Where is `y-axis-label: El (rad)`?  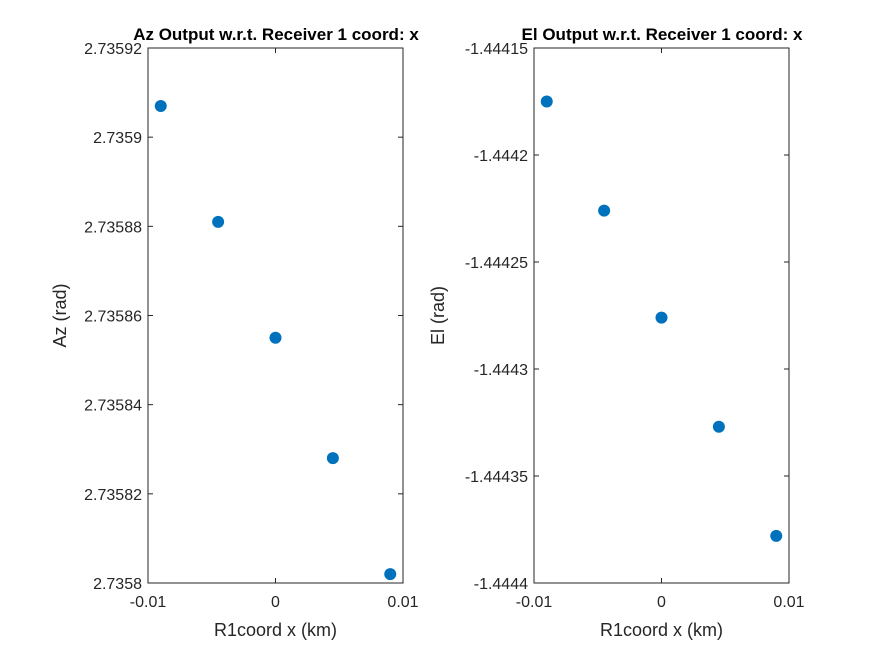
y-axis-label: El (rad) is located at coordinates (438, 315).